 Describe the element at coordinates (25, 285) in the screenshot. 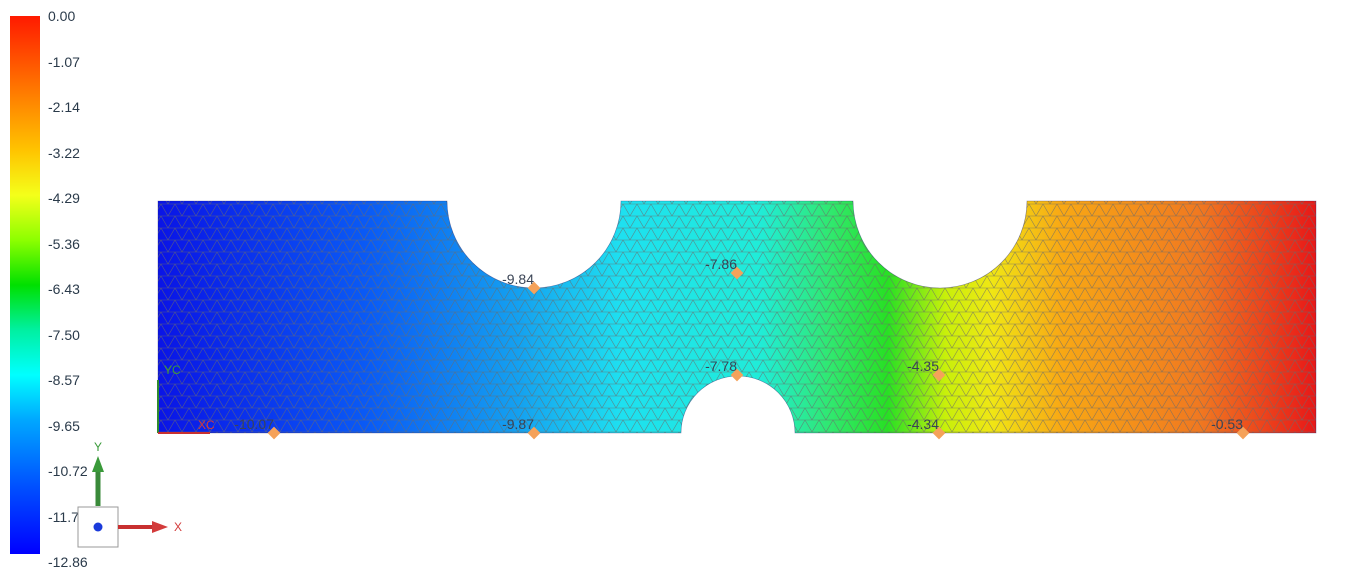

I see `color-legend-bar` at that location.